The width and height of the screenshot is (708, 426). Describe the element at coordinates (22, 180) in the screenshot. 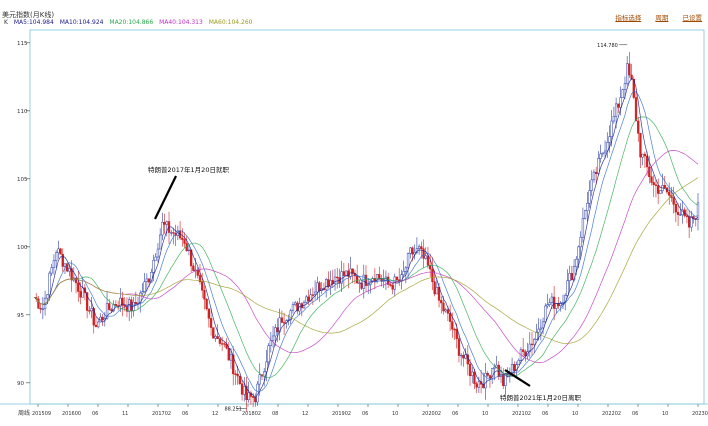

I see `y-tick-label: 105` at that location.